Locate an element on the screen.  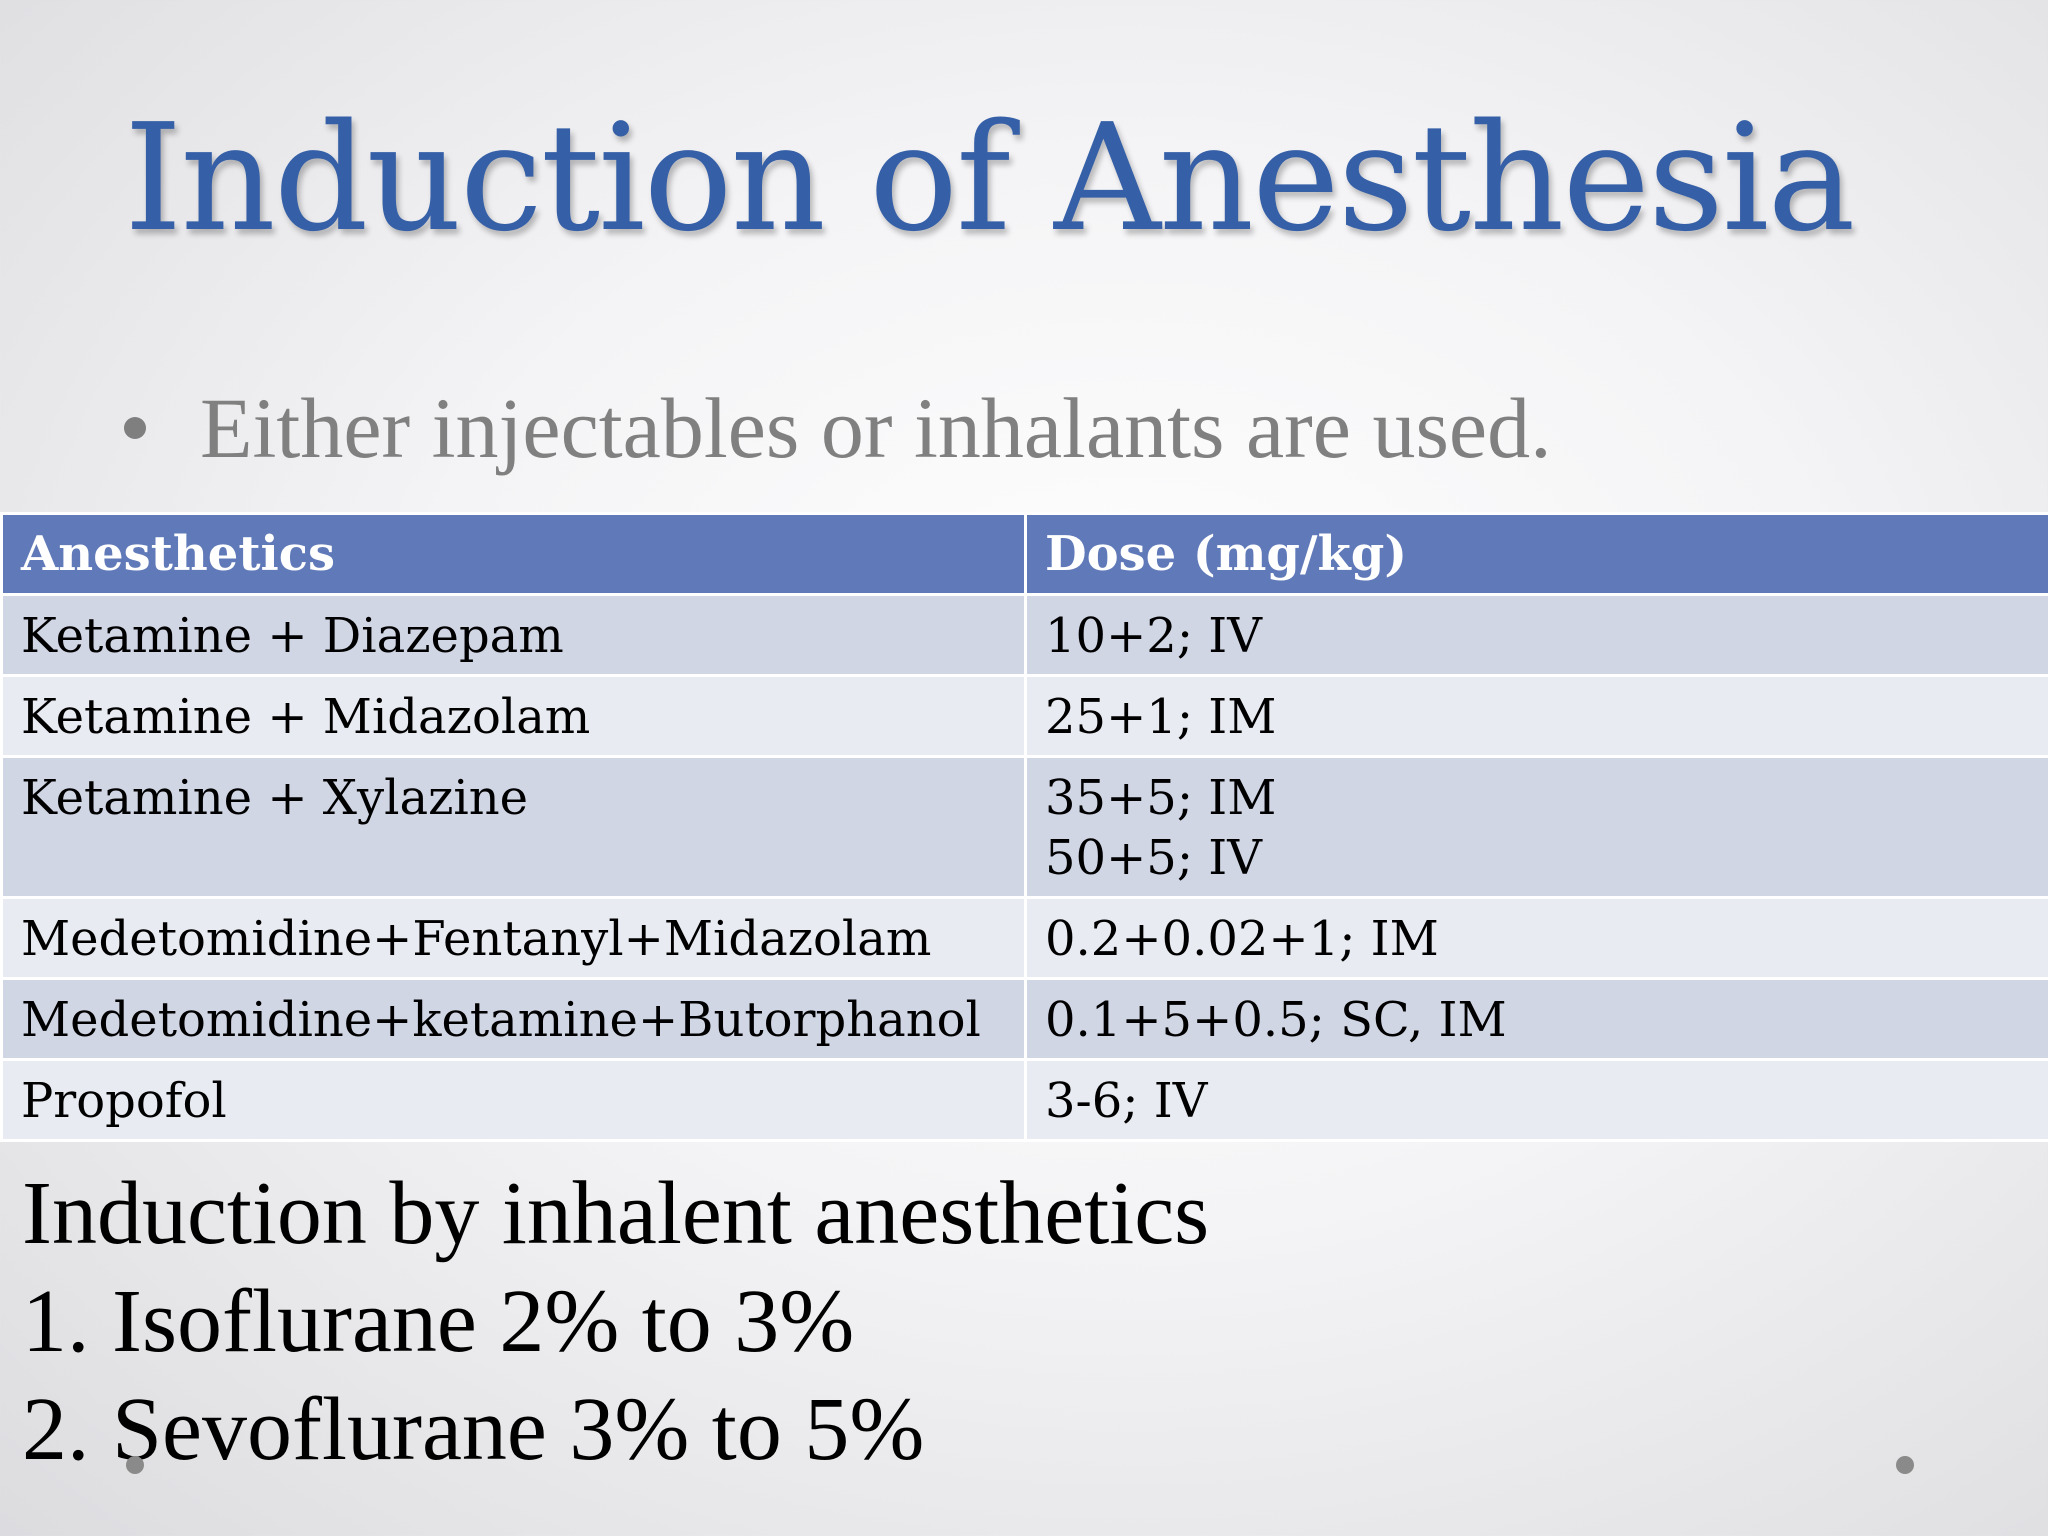
inhalant-item: 2. Sevoflurane 3% to 5% is located at coordinates (473, 1429).